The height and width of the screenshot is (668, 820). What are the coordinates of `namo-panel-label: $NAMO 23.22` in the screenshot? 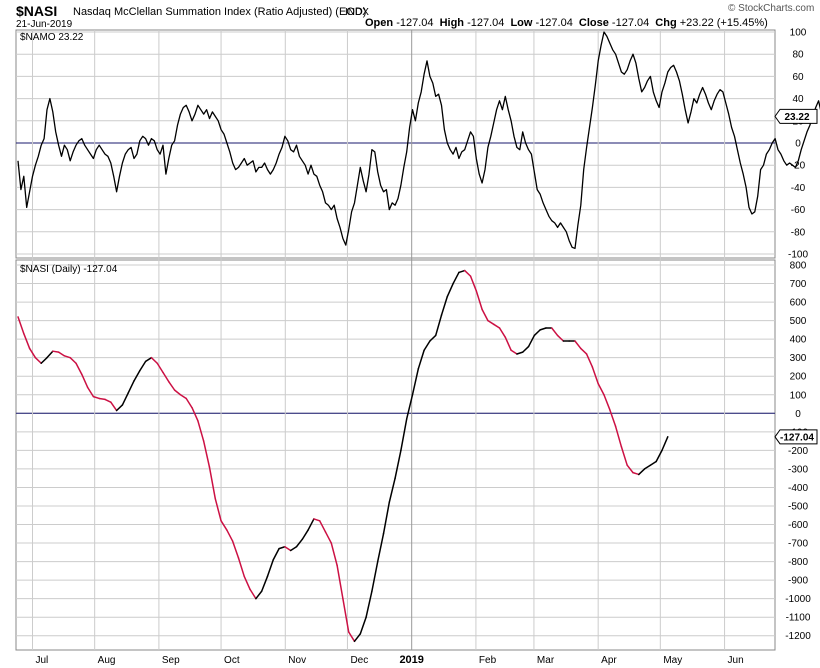 It's located at (52, 37).